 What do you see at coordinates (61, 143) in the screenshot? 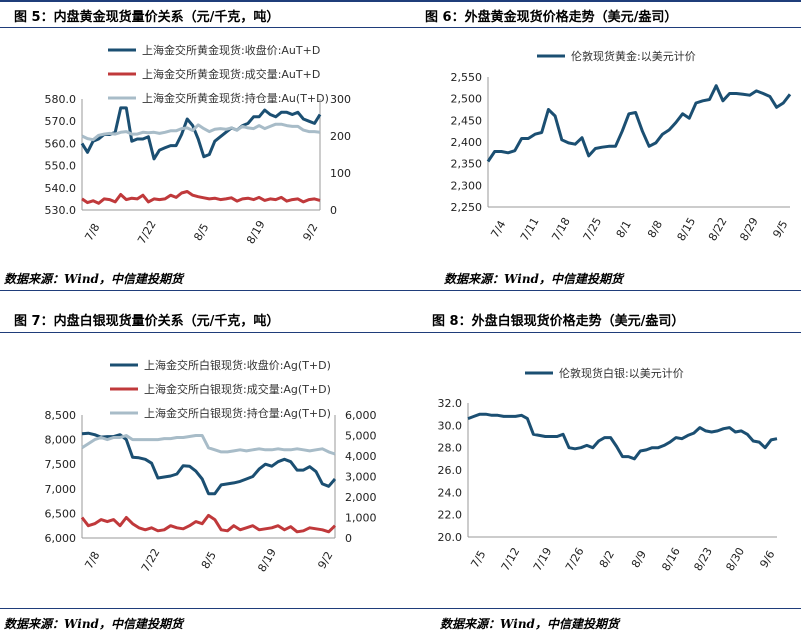
I see `fig5-ytick-left-3: 560.0` at bounding box center [61, 143].